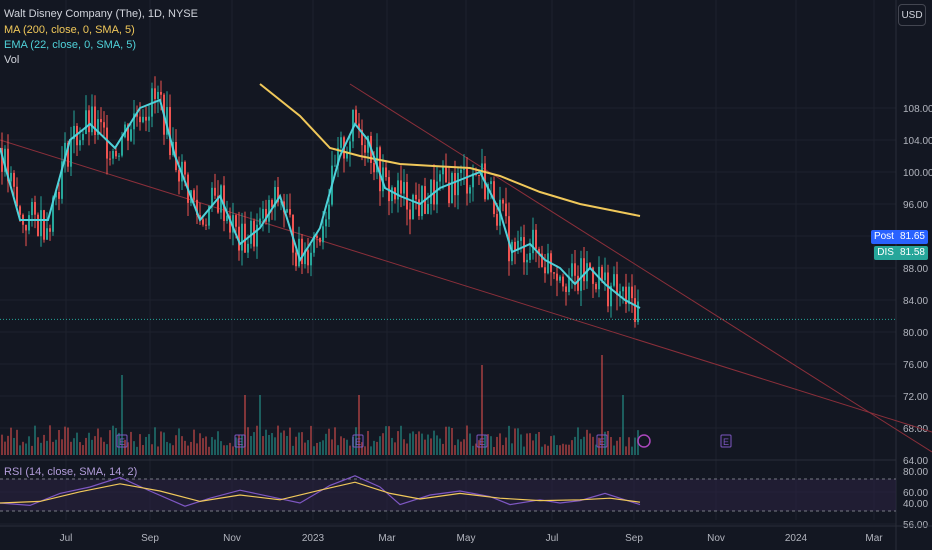  Describe the element at coordinates (796, 538) in the screenshot. I see `time-tick-label: 2024` at that location.